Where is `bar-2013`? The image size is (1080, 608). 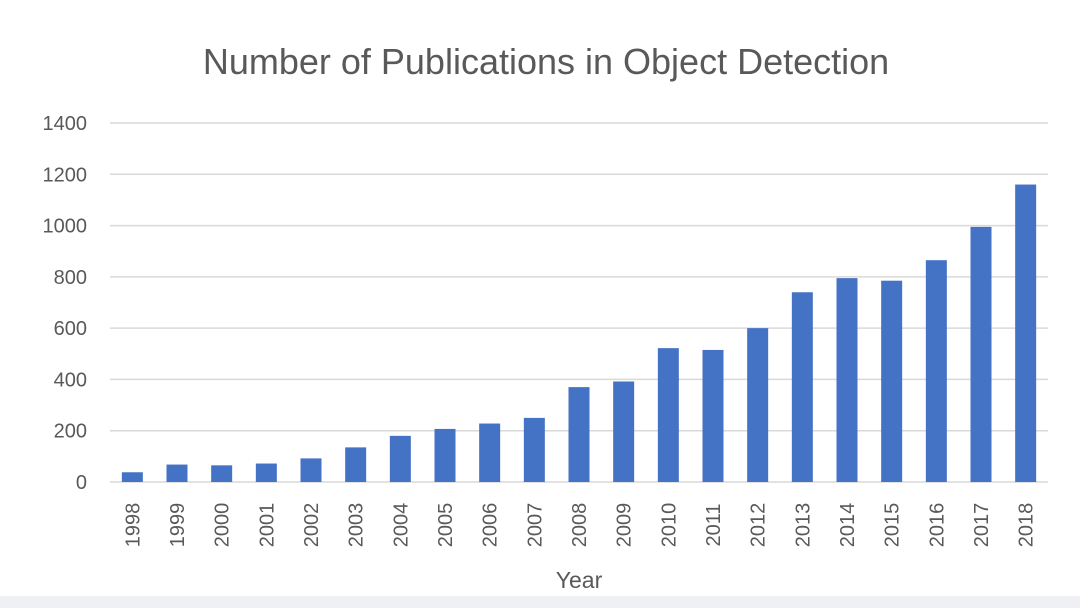
bar-2013 is located at coordinates (802, 387).